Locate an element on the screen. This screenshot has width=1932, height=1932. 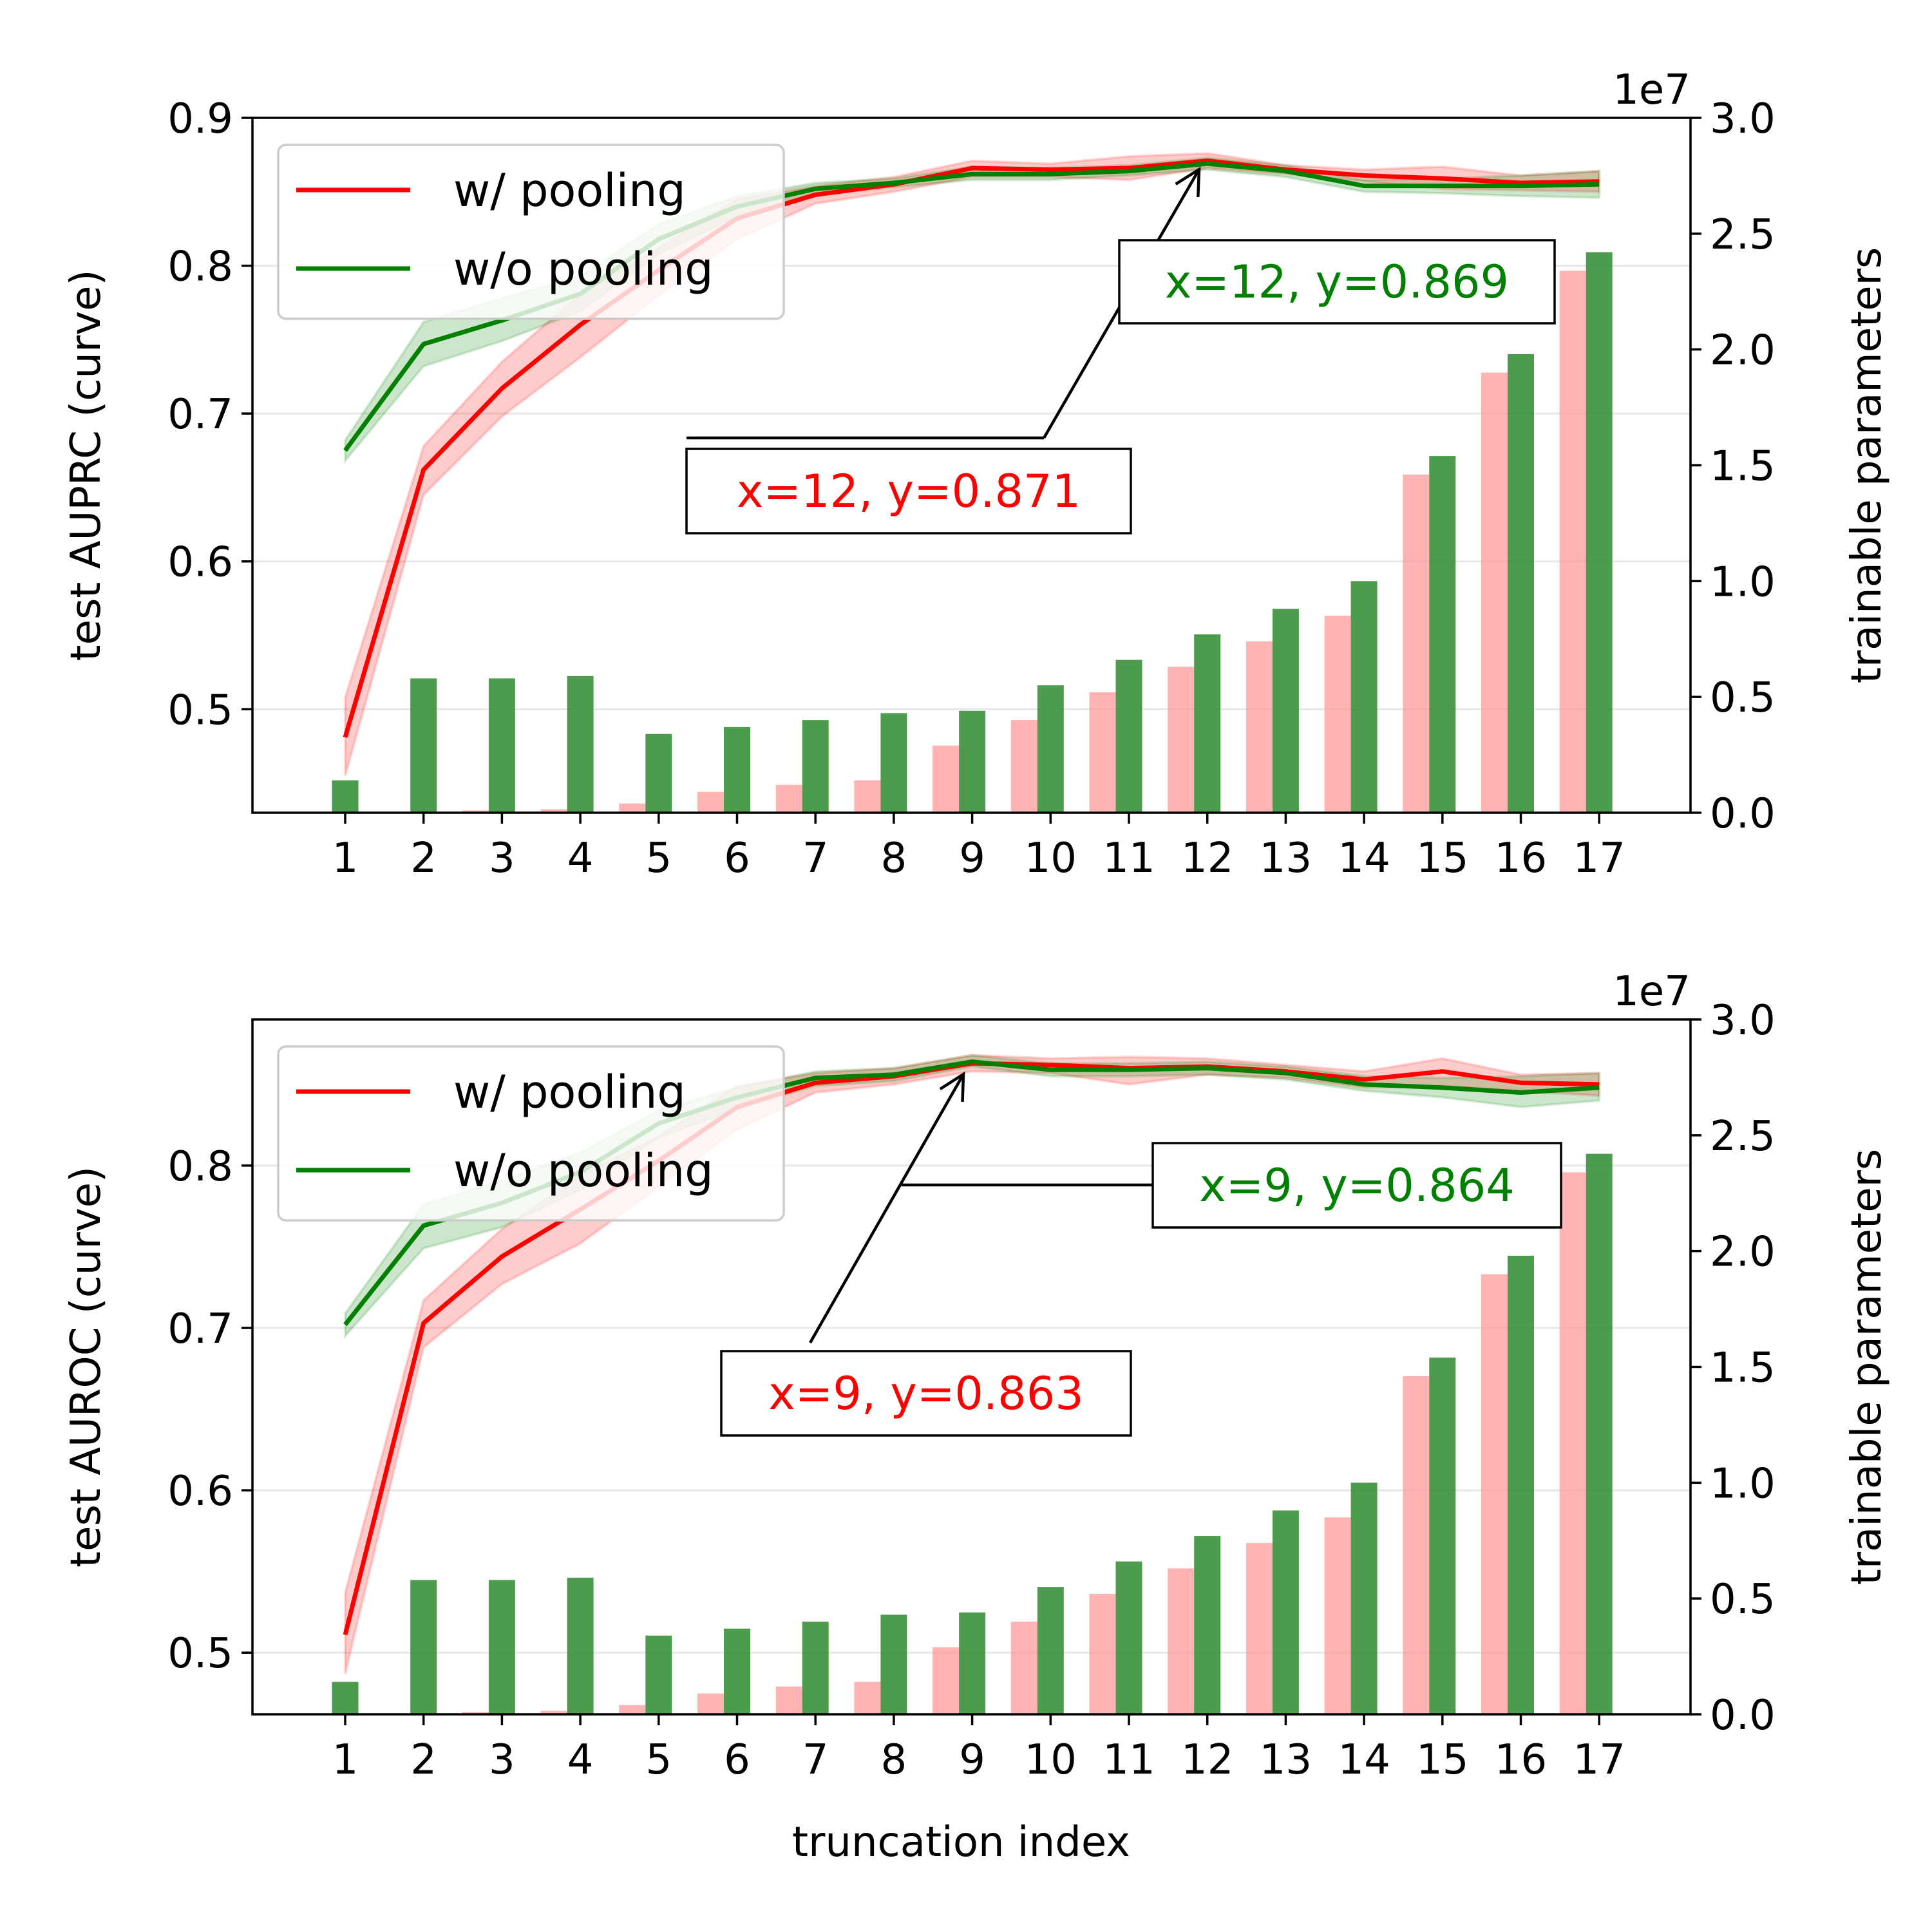
annotation-label: x=12, y=0.871 is located at coordinates (909, 492).